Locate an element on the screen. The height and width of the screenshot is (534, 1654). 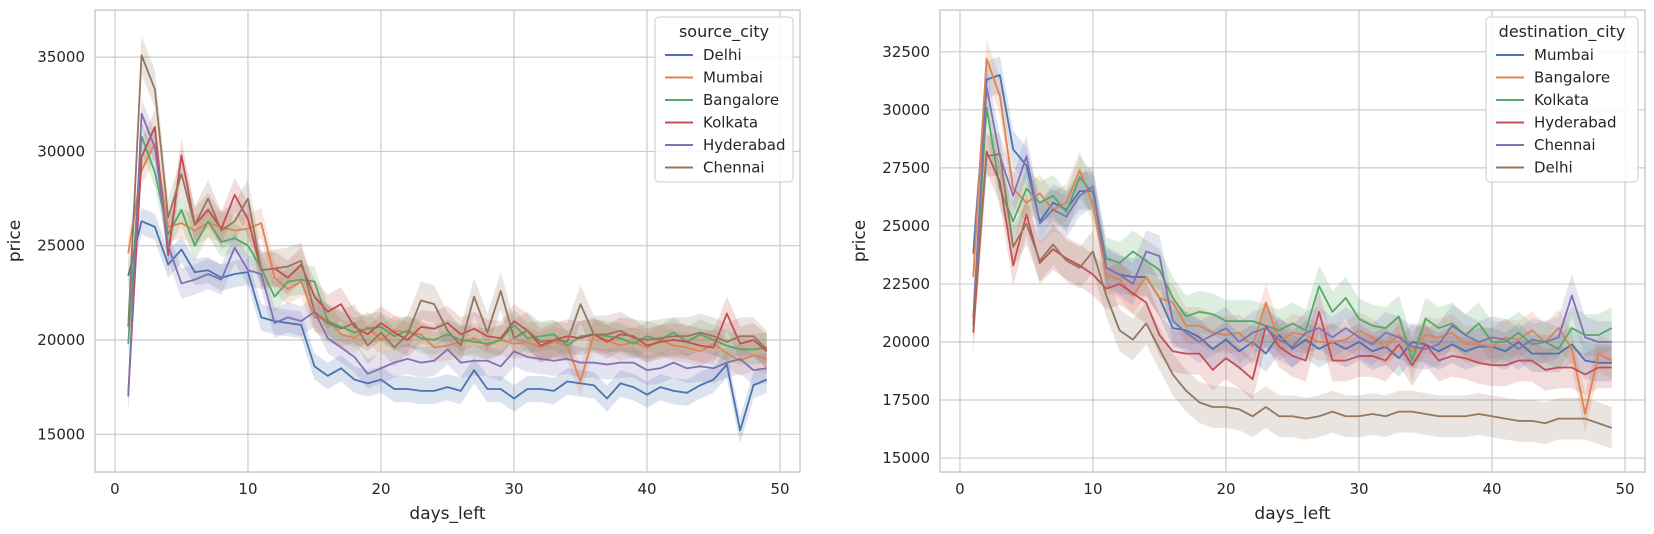
legend-title: destination_city is located at coordinates (1562, 32).